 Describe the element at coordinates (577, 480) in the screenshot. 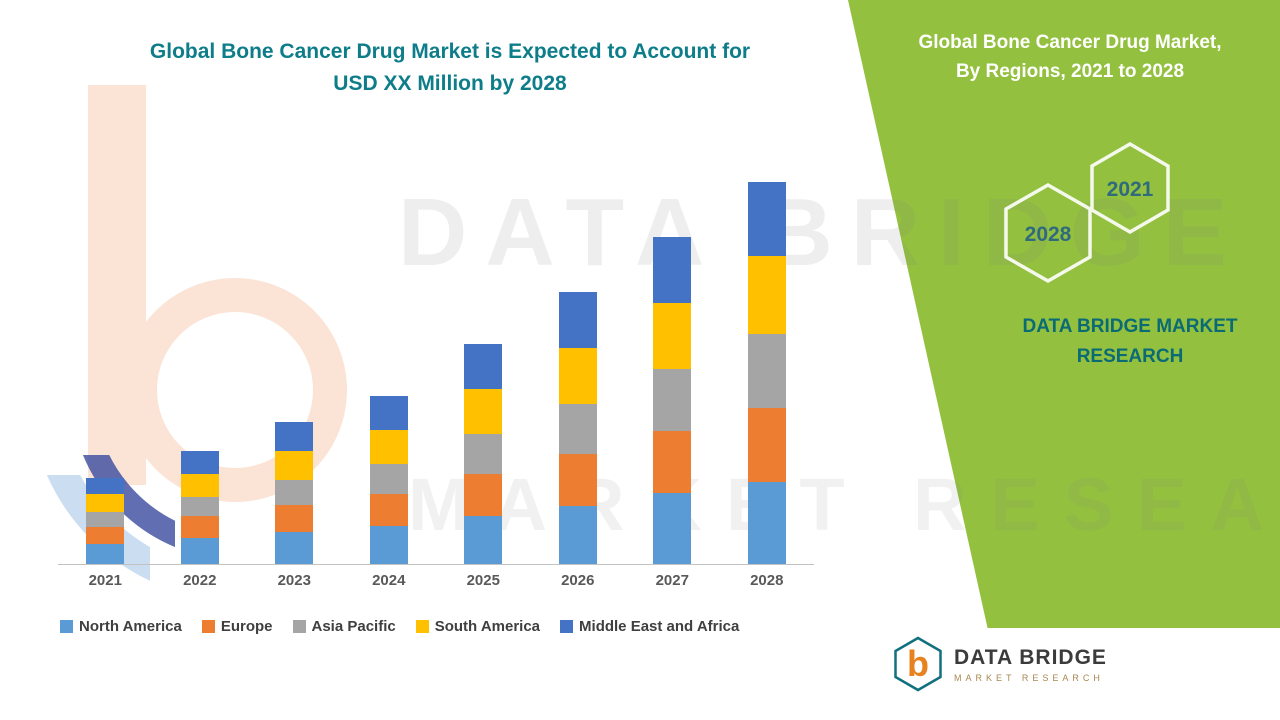

I see `bar-segment-2026-europe` at that location.